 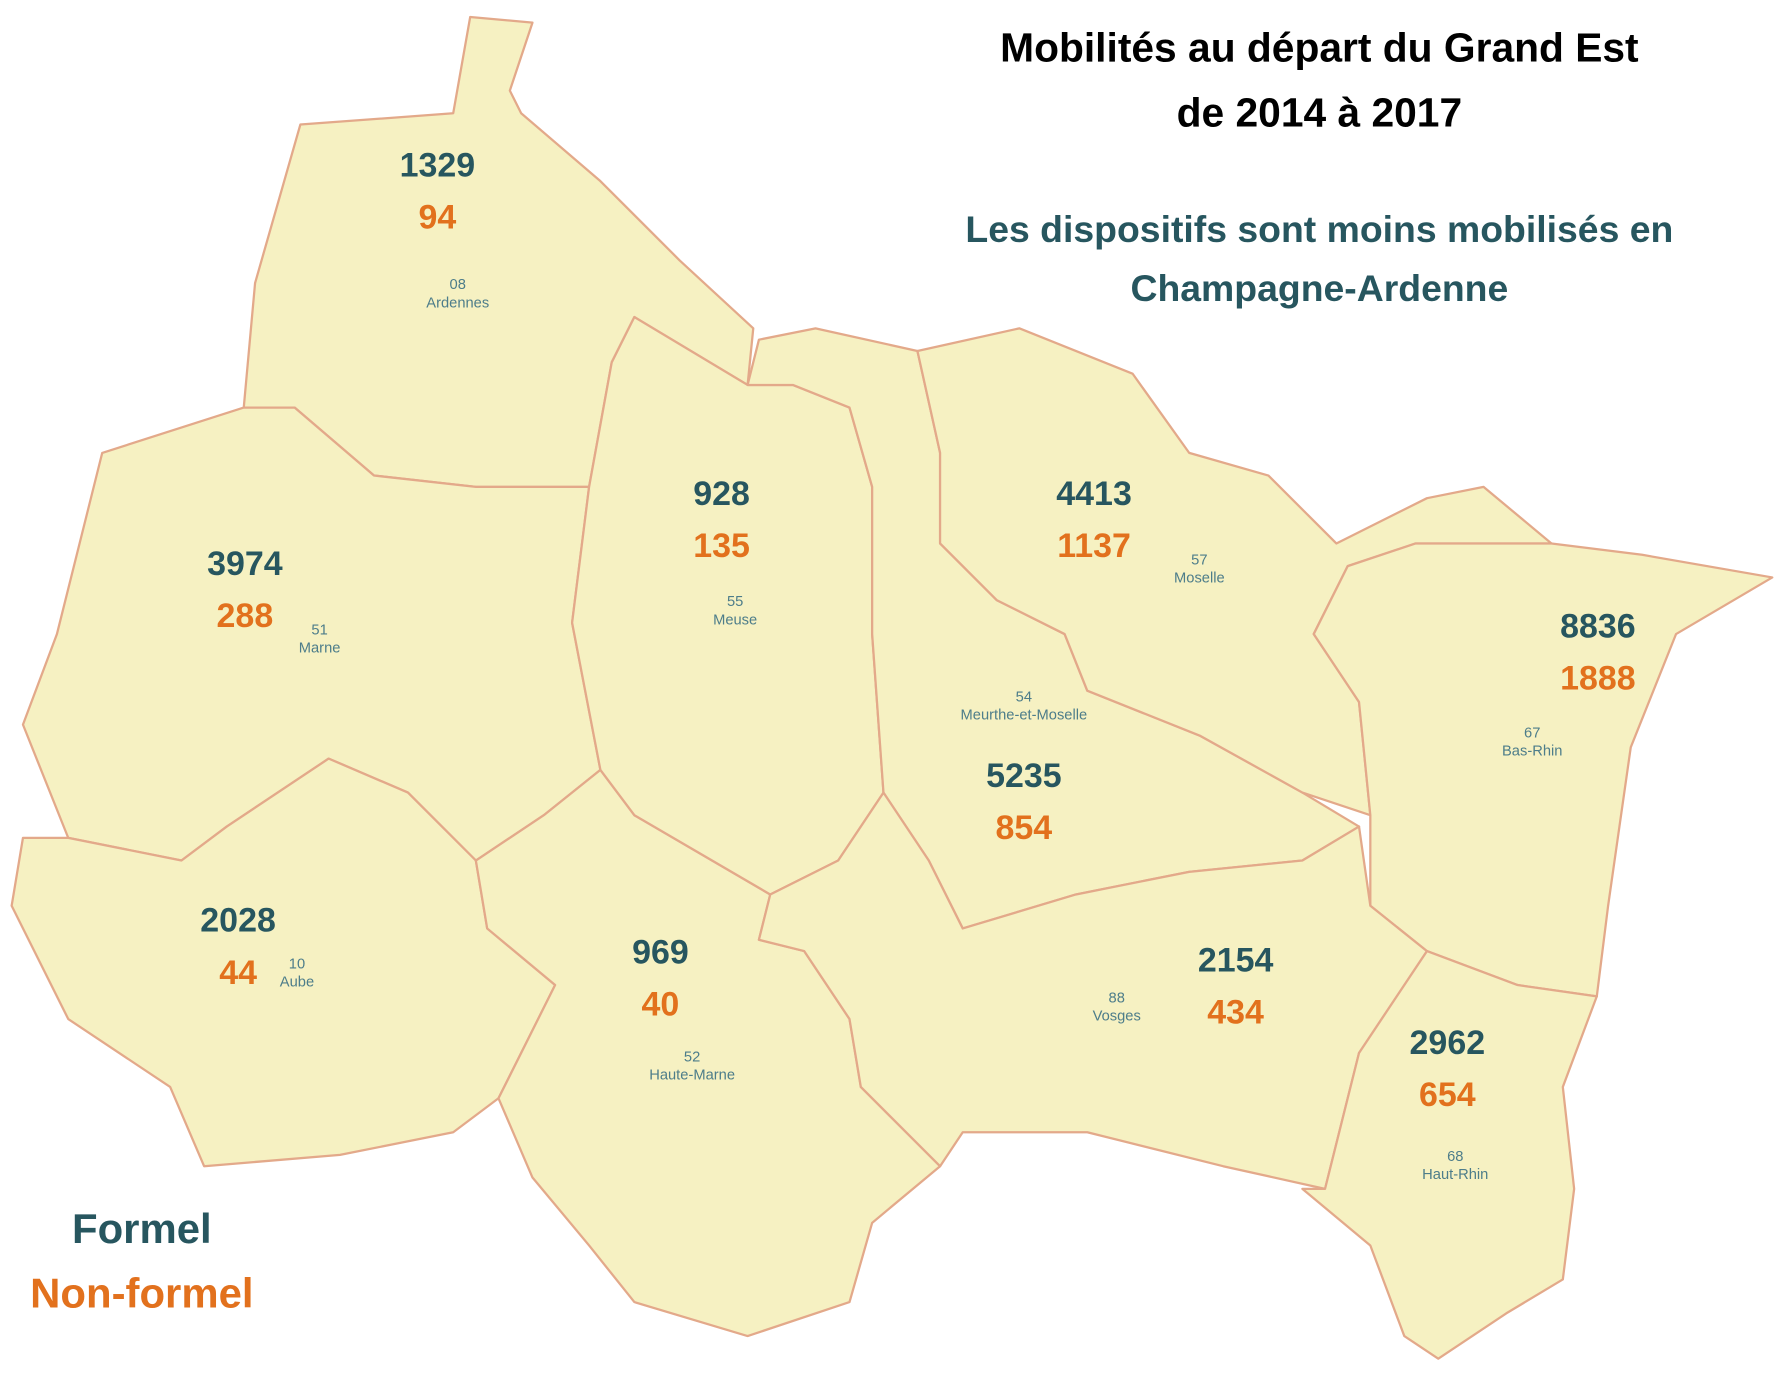 I want to click on region-haut-rhin, so click(x=1449, y=1154).